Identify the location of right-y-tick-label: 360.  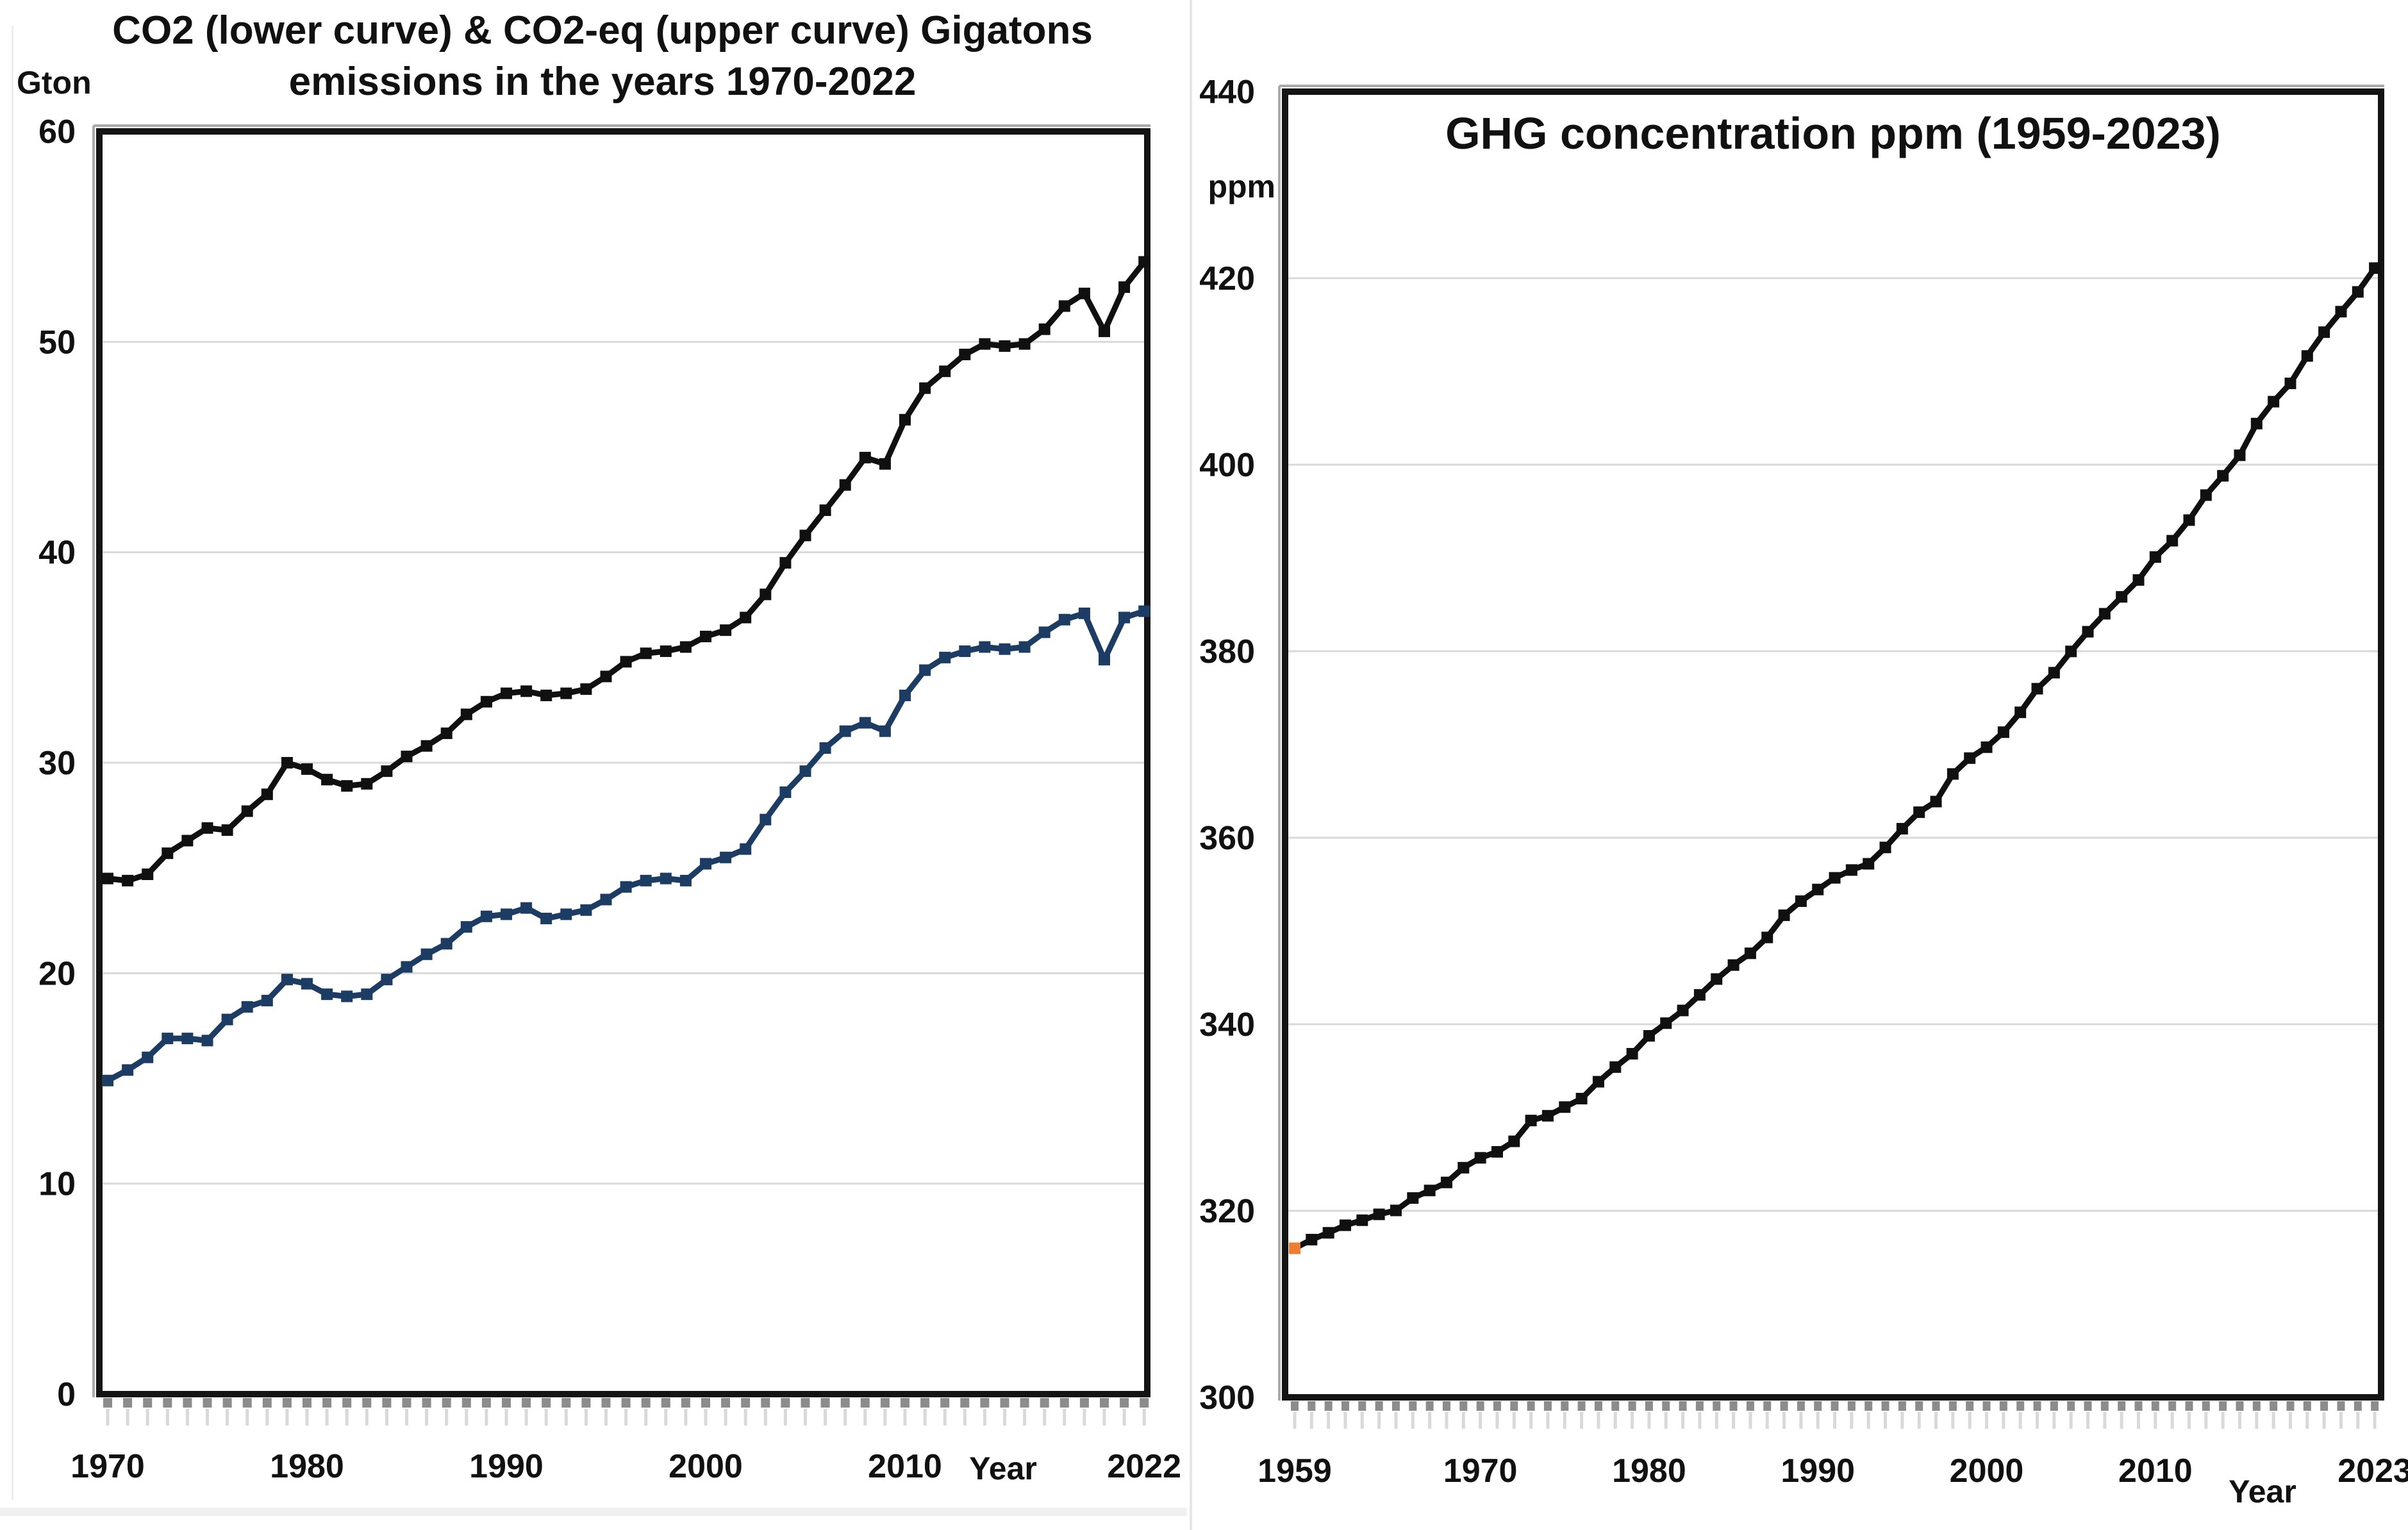
(1227, 838).